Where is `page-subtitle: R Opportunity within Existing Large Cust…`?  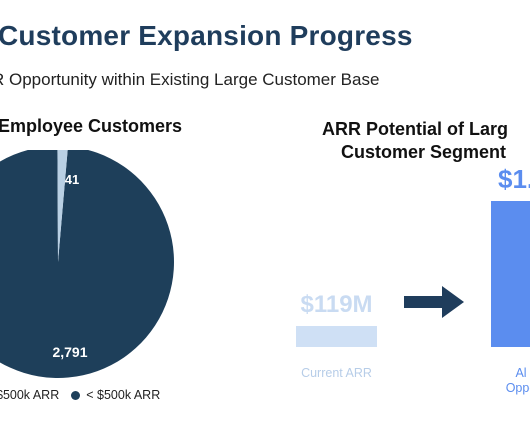
page-subtitle: R Opportunity within Existing Large Cust… is located at coordinates (190, 79).